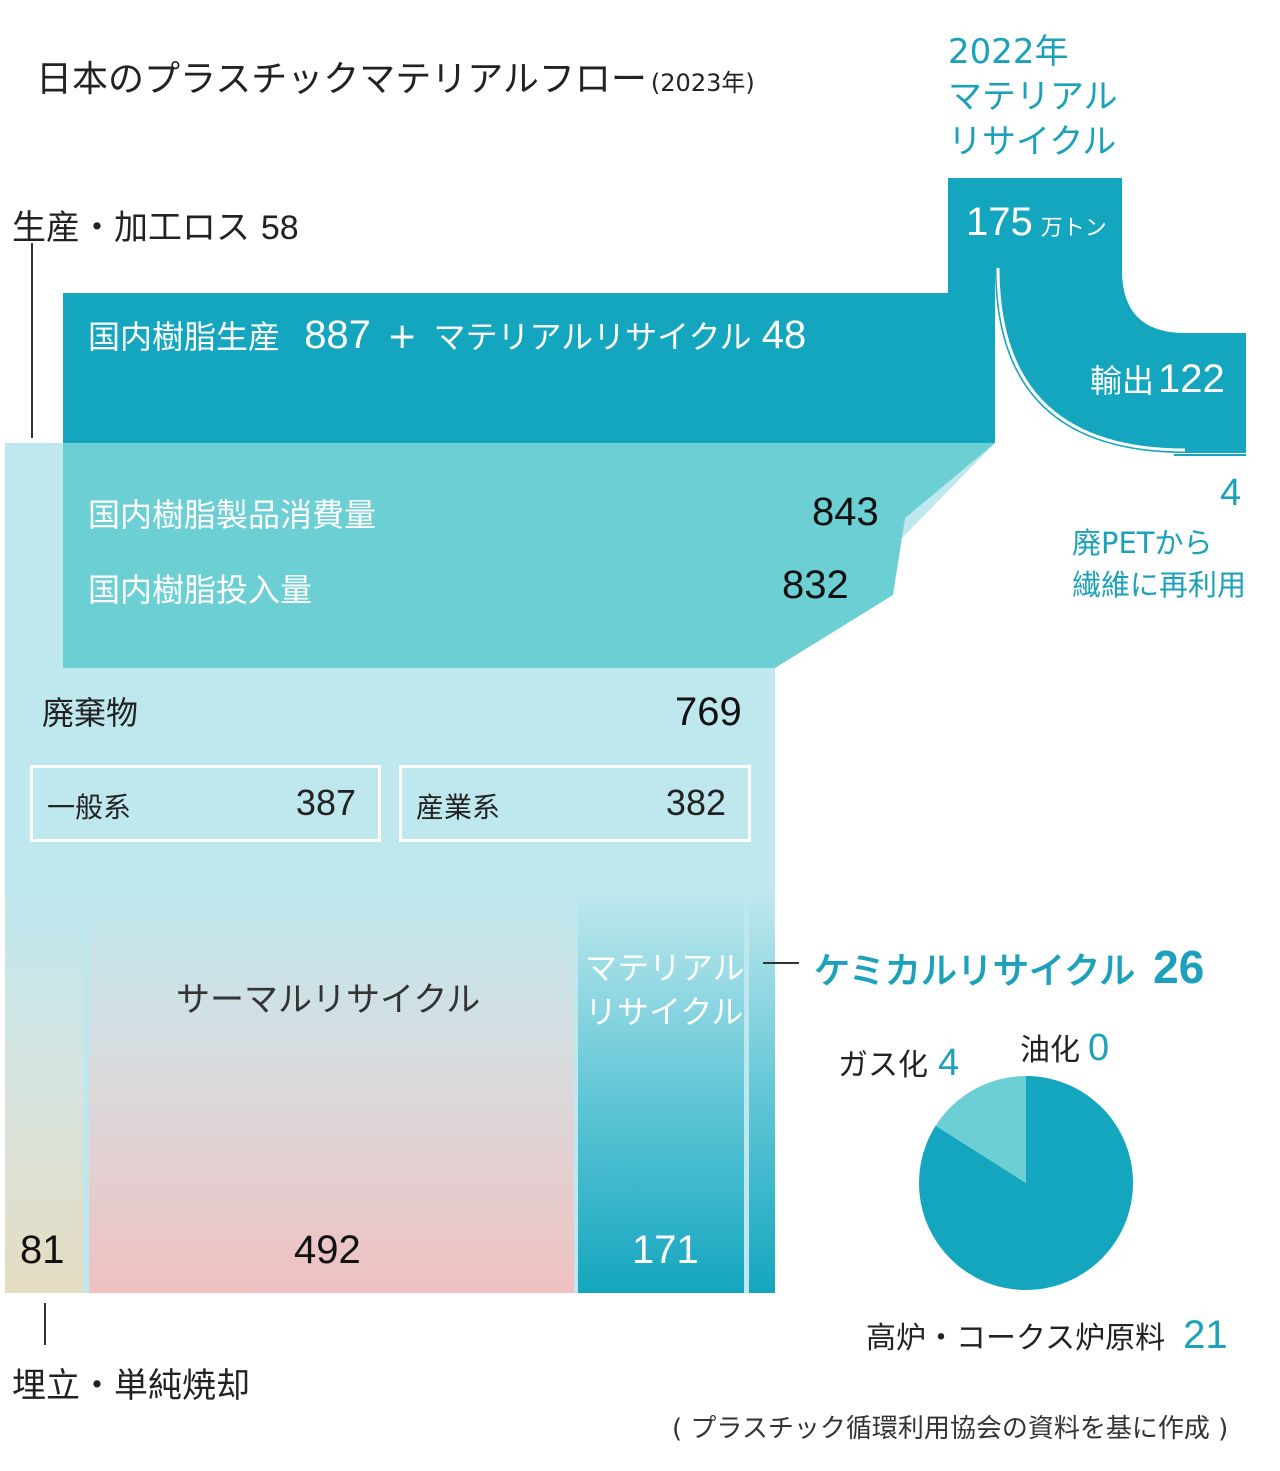 The height and width of the screenshot is (1471, 1280). Describe the element at coordinates (447, 335) in the screenshot. I see `production-label: 国内樹脂生産 887 + マテリアルリサイクル 48` at that location.